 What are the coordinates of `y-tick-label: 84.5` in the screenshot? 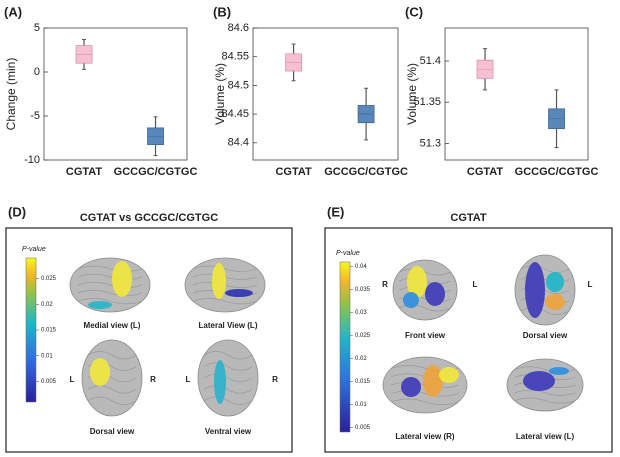 It's located at (238, 85).